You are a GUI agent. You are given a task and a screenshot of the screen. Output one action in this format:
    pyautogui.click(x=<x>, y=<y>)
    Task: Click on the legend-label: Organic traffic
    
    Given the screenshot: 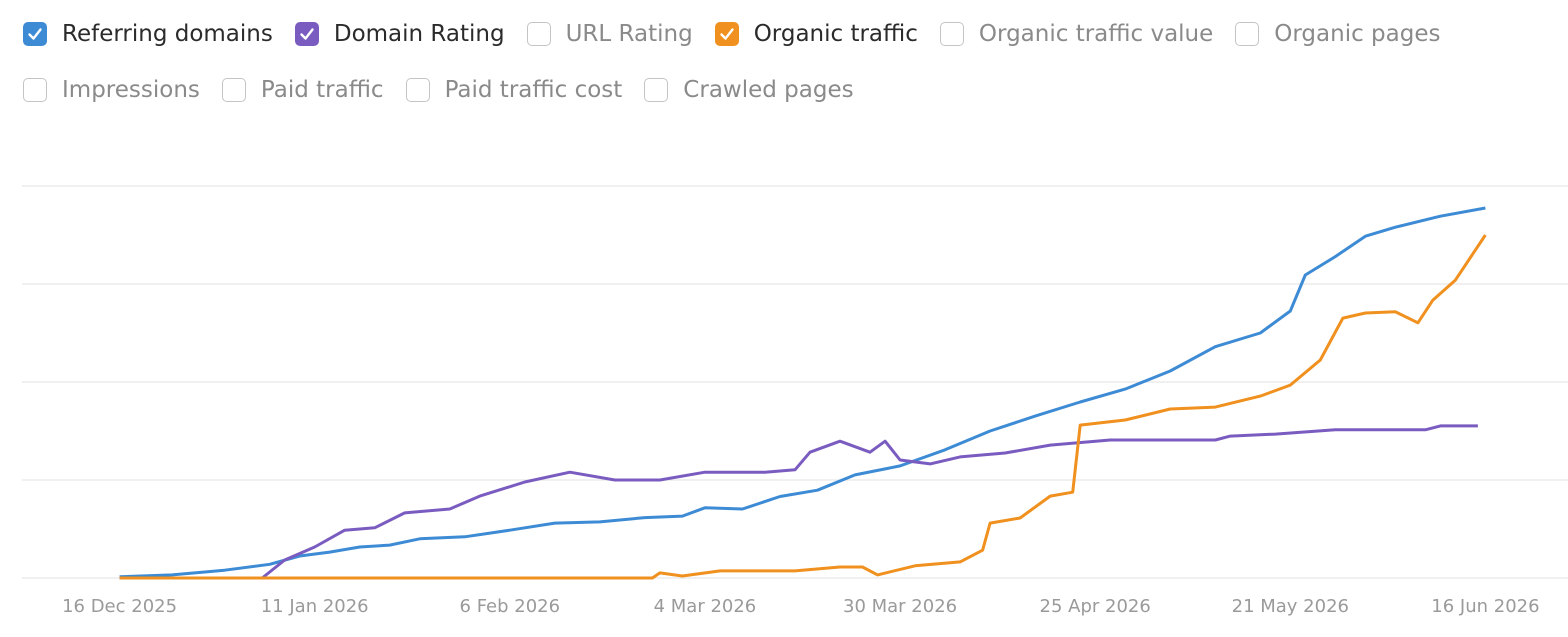 What is the action you would take?
    pyautogui.click(x=835, y=34)
    